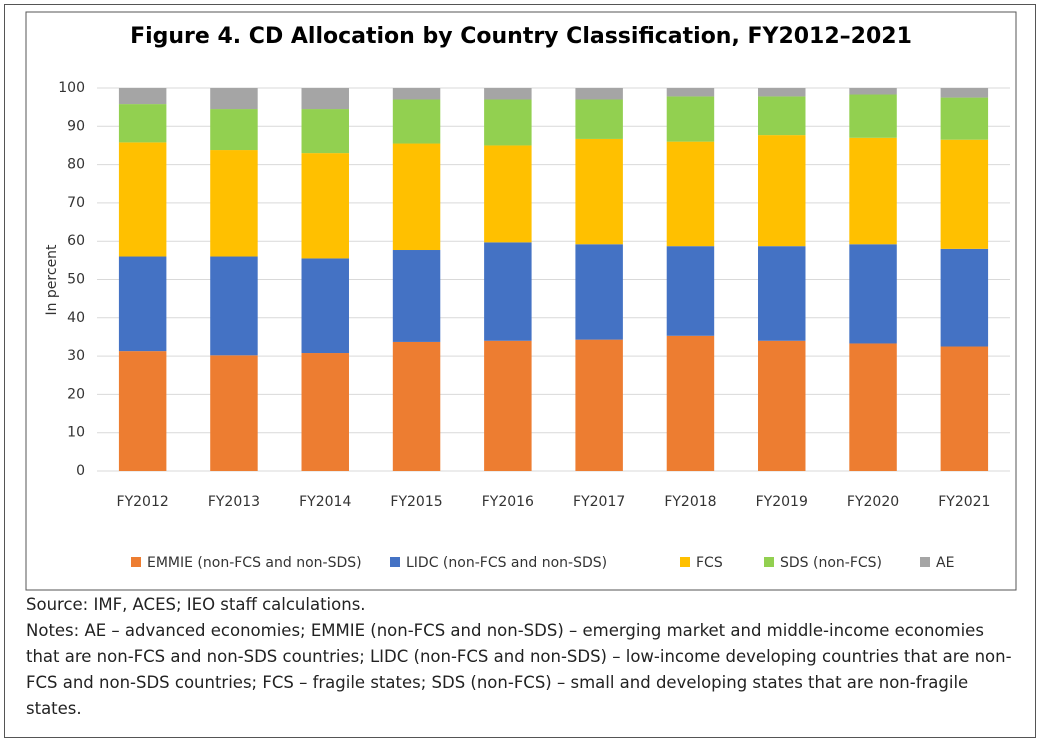 Image resolution: width=1042 pixels, height=744 pixels. What do you see at coordinates (76, 433) in the screenshot?
I see `y-tick-label: 10` at bounding box center [76, 433].